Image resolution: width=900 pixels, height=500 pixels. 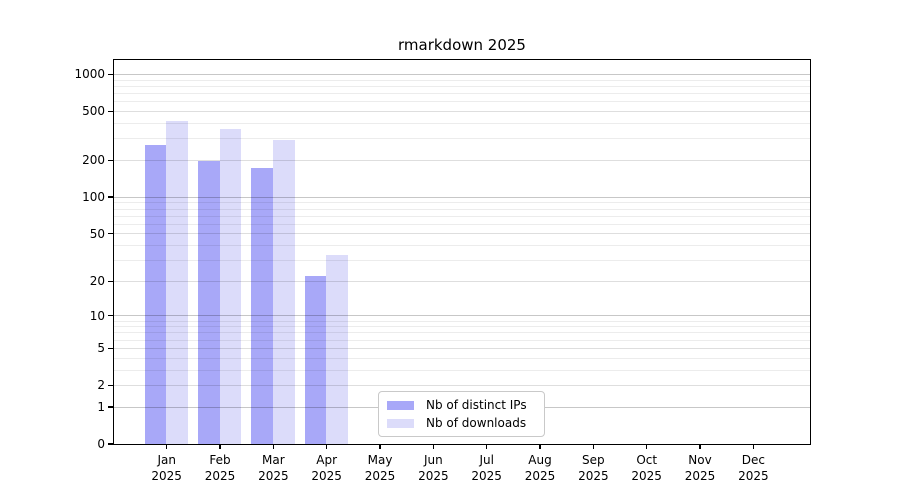 I want to click on y-tick-label: 500, so click(x=93, y=111).